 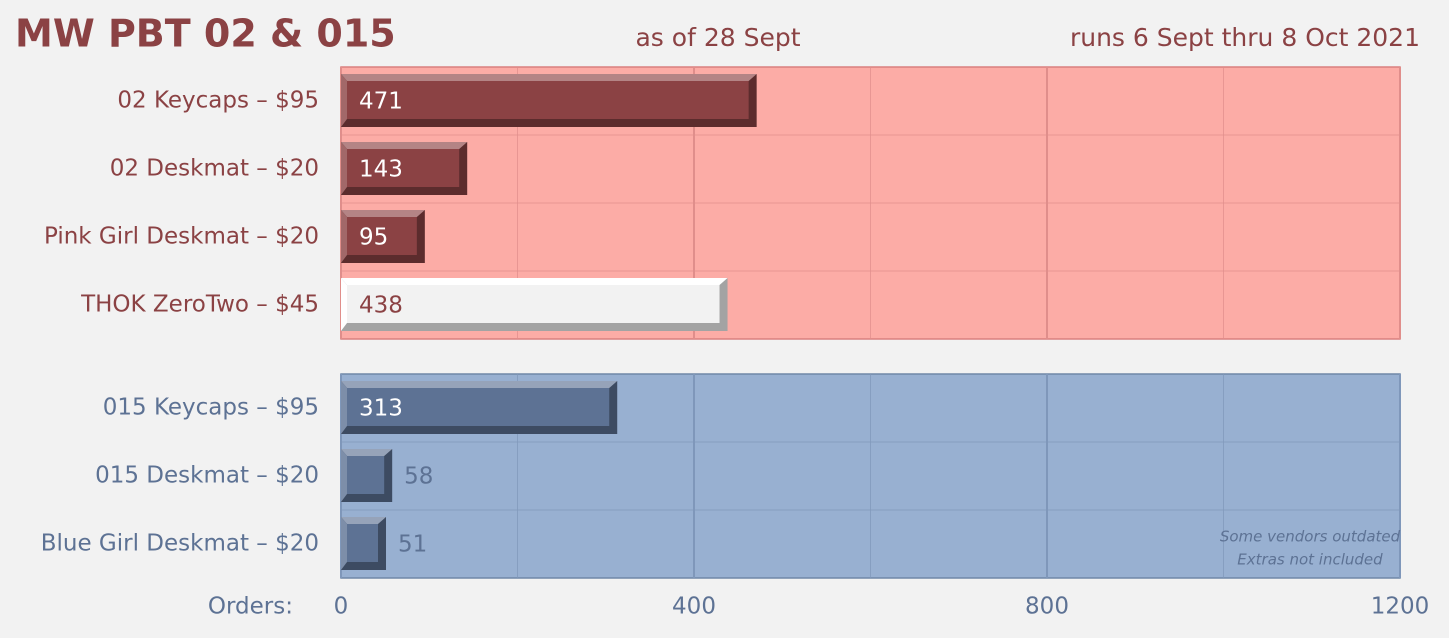 I want to click on category-label: 02 Deskmat – $20, so click(x=214, y=169).